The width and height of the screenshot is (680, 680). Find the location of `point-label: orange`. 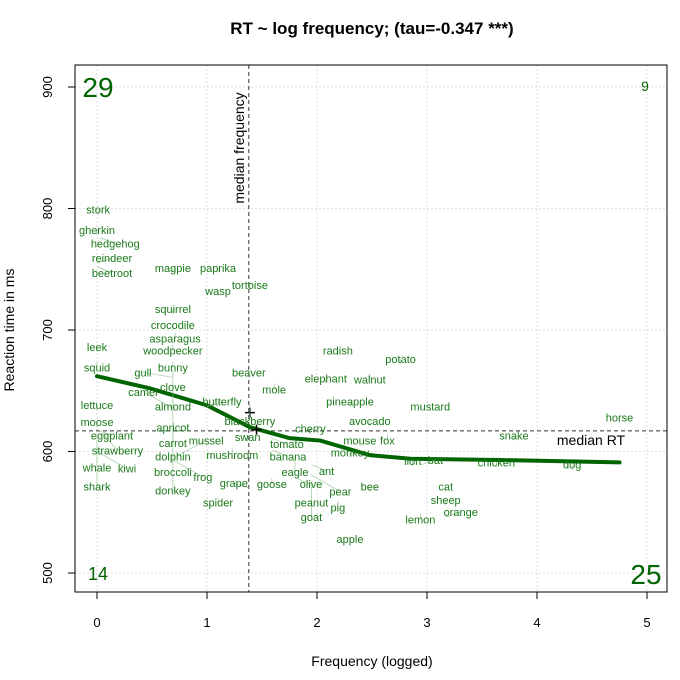

point-label: orange is located at coordinates (461, 513).